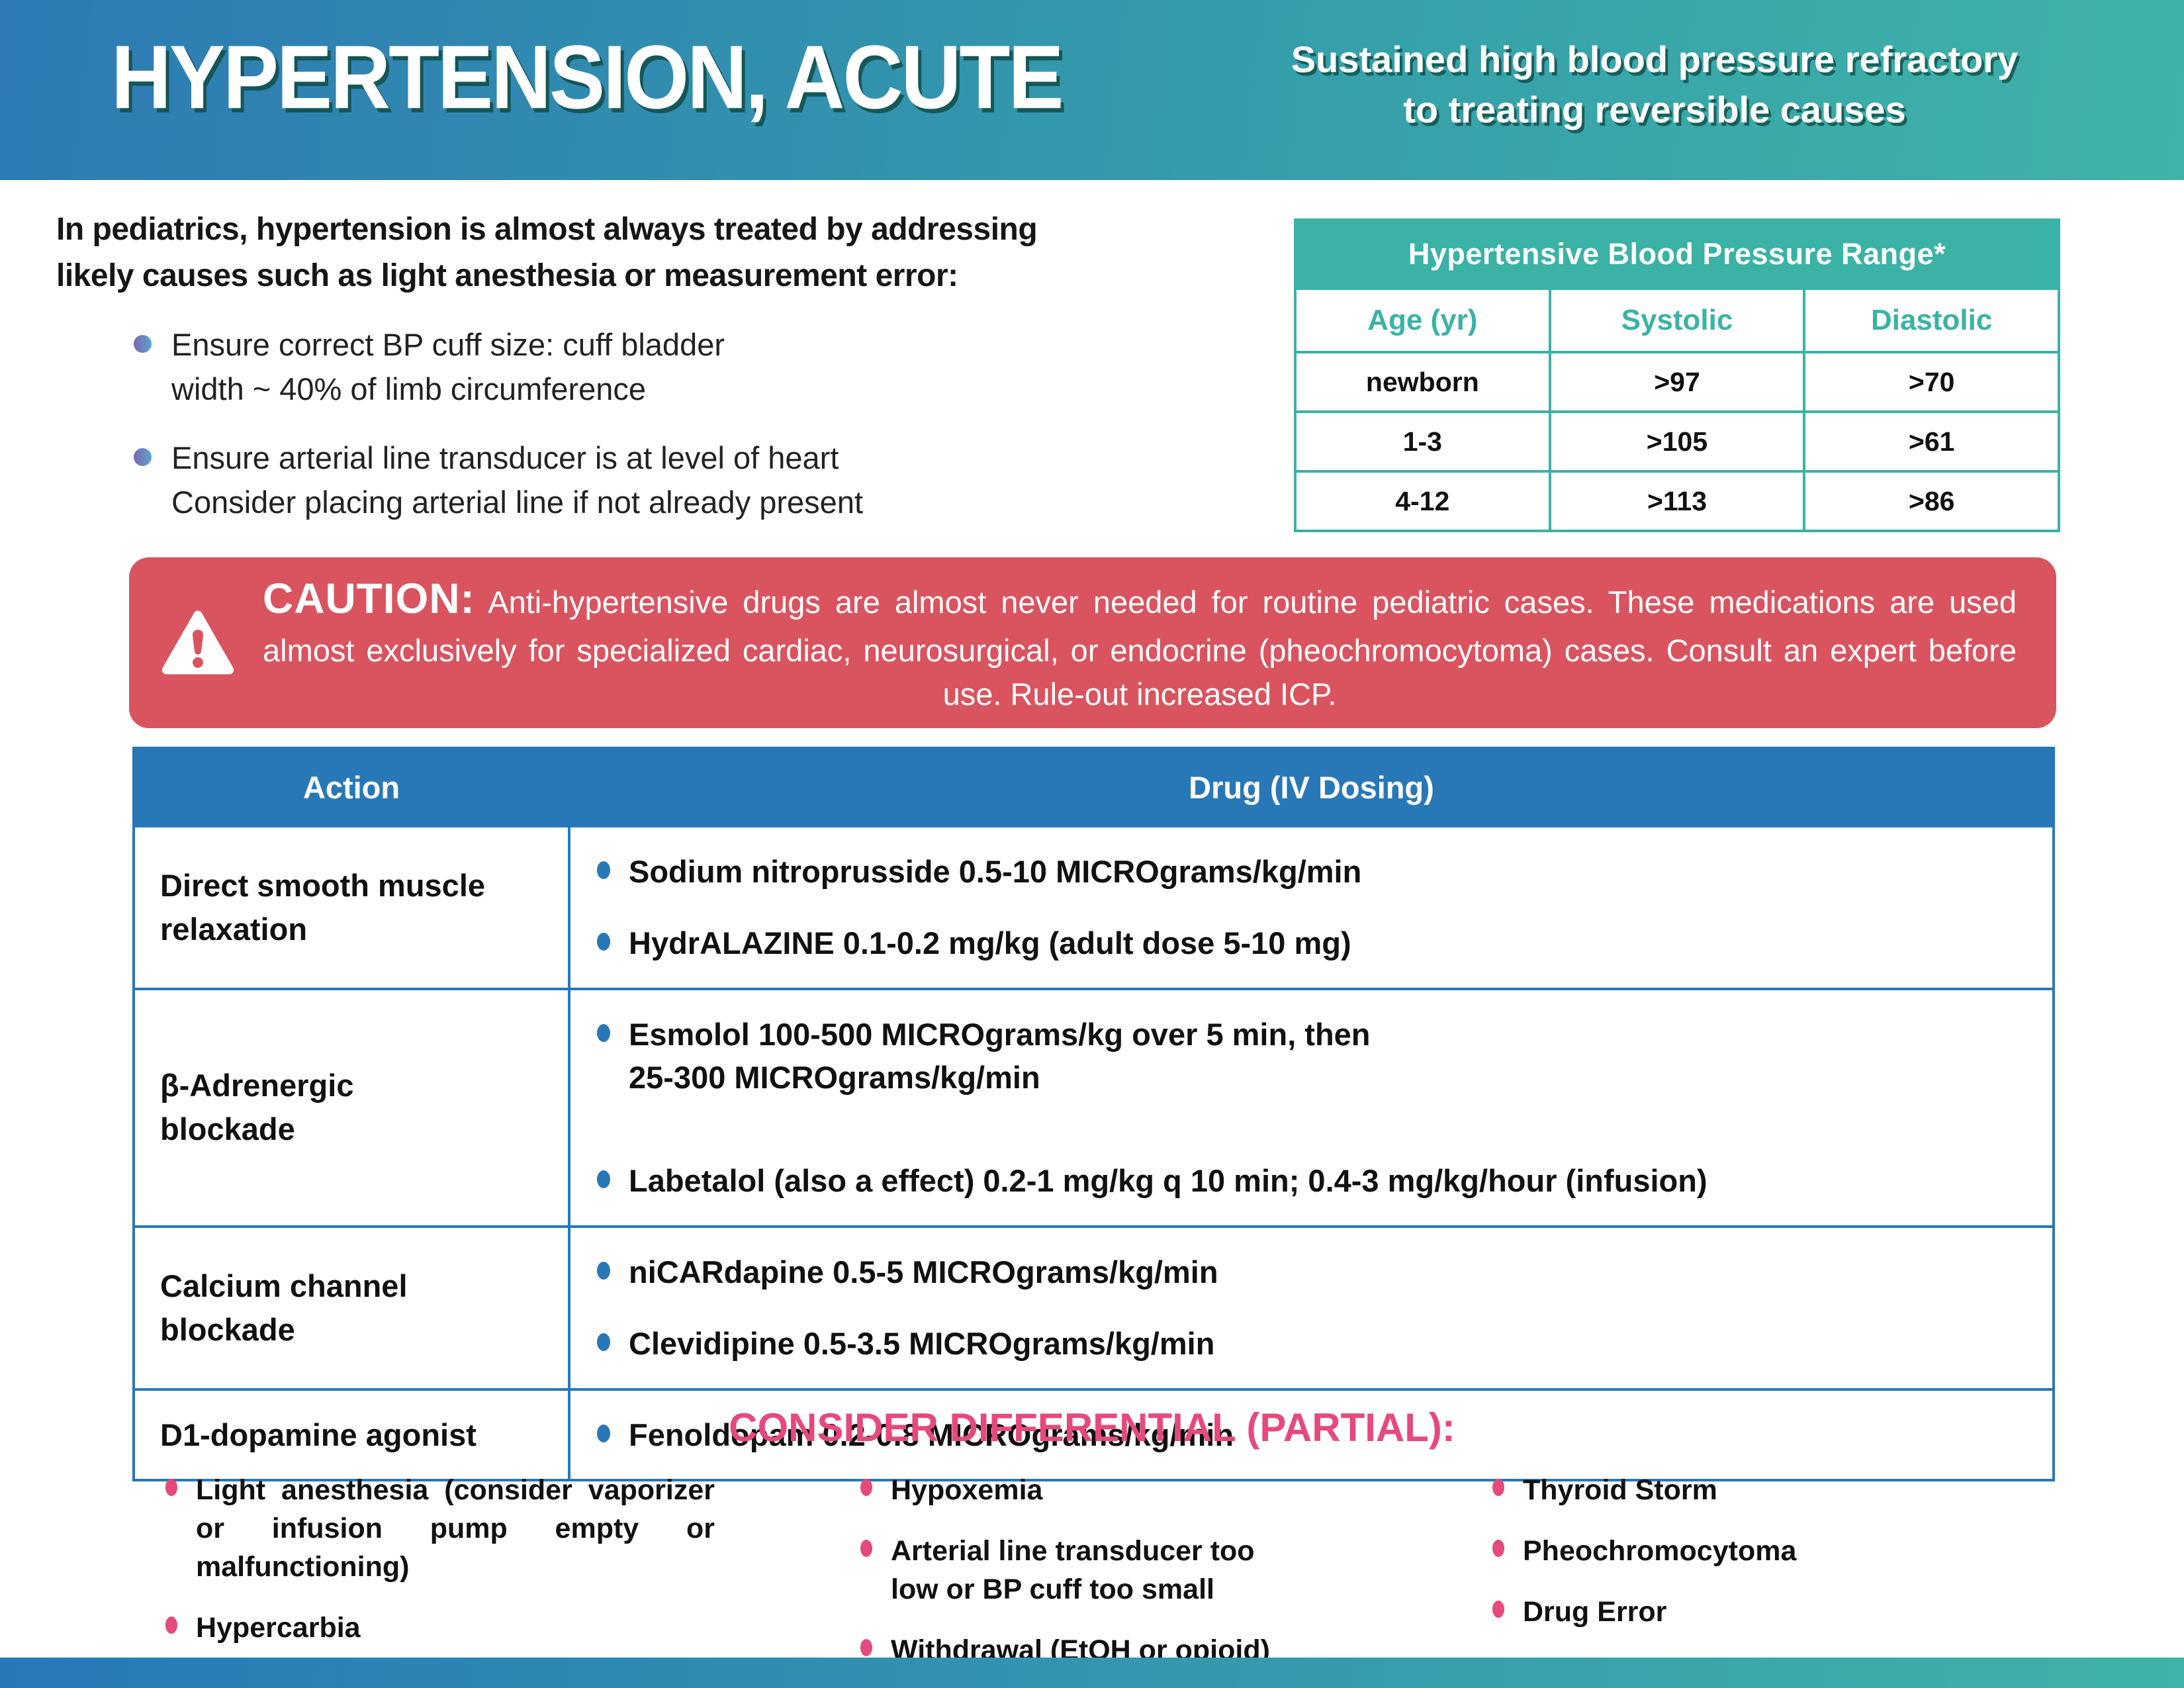 This screenshot has width=2184, height=1688. I want to click on differential-title: CONSIDER DIFFERENTIAL (PARTIAL):, so click(1092, 1427).